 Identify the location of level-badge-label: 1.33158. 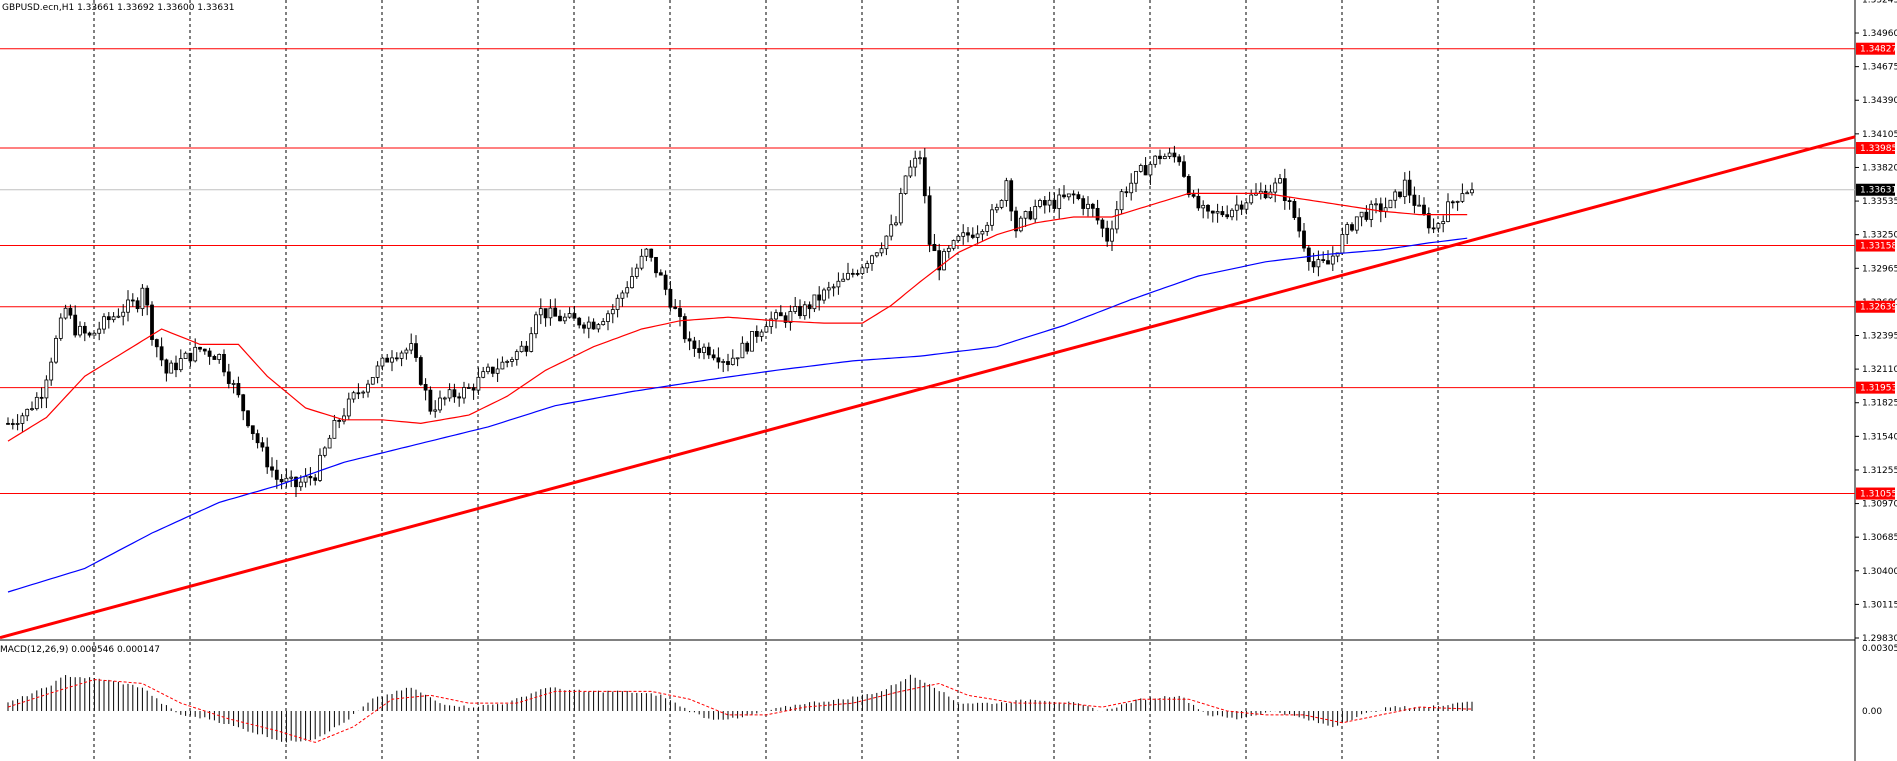
(1878, 247).